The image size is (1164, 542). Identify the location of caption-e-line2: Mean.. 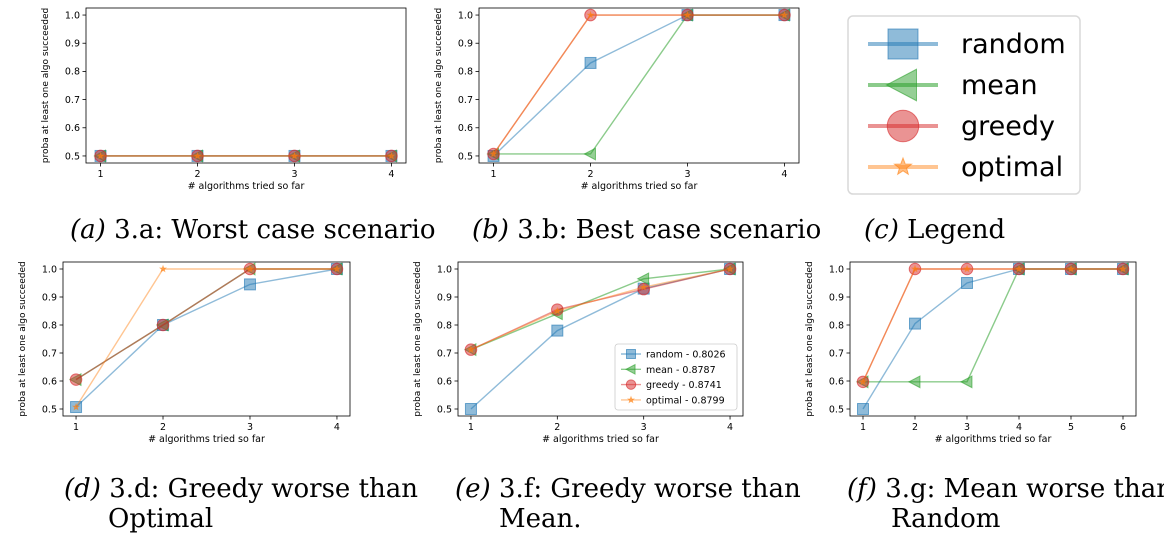
(540, 519).